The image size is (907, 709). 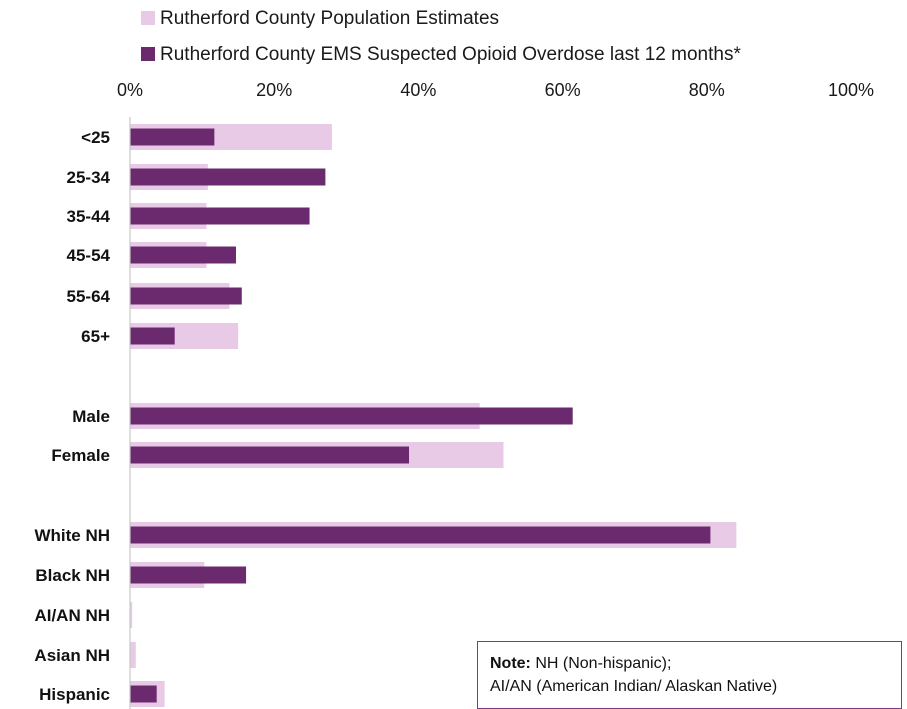 I want to click on legend-label-population: Rutherford County Population Estimates, so click(x=330, y=18).